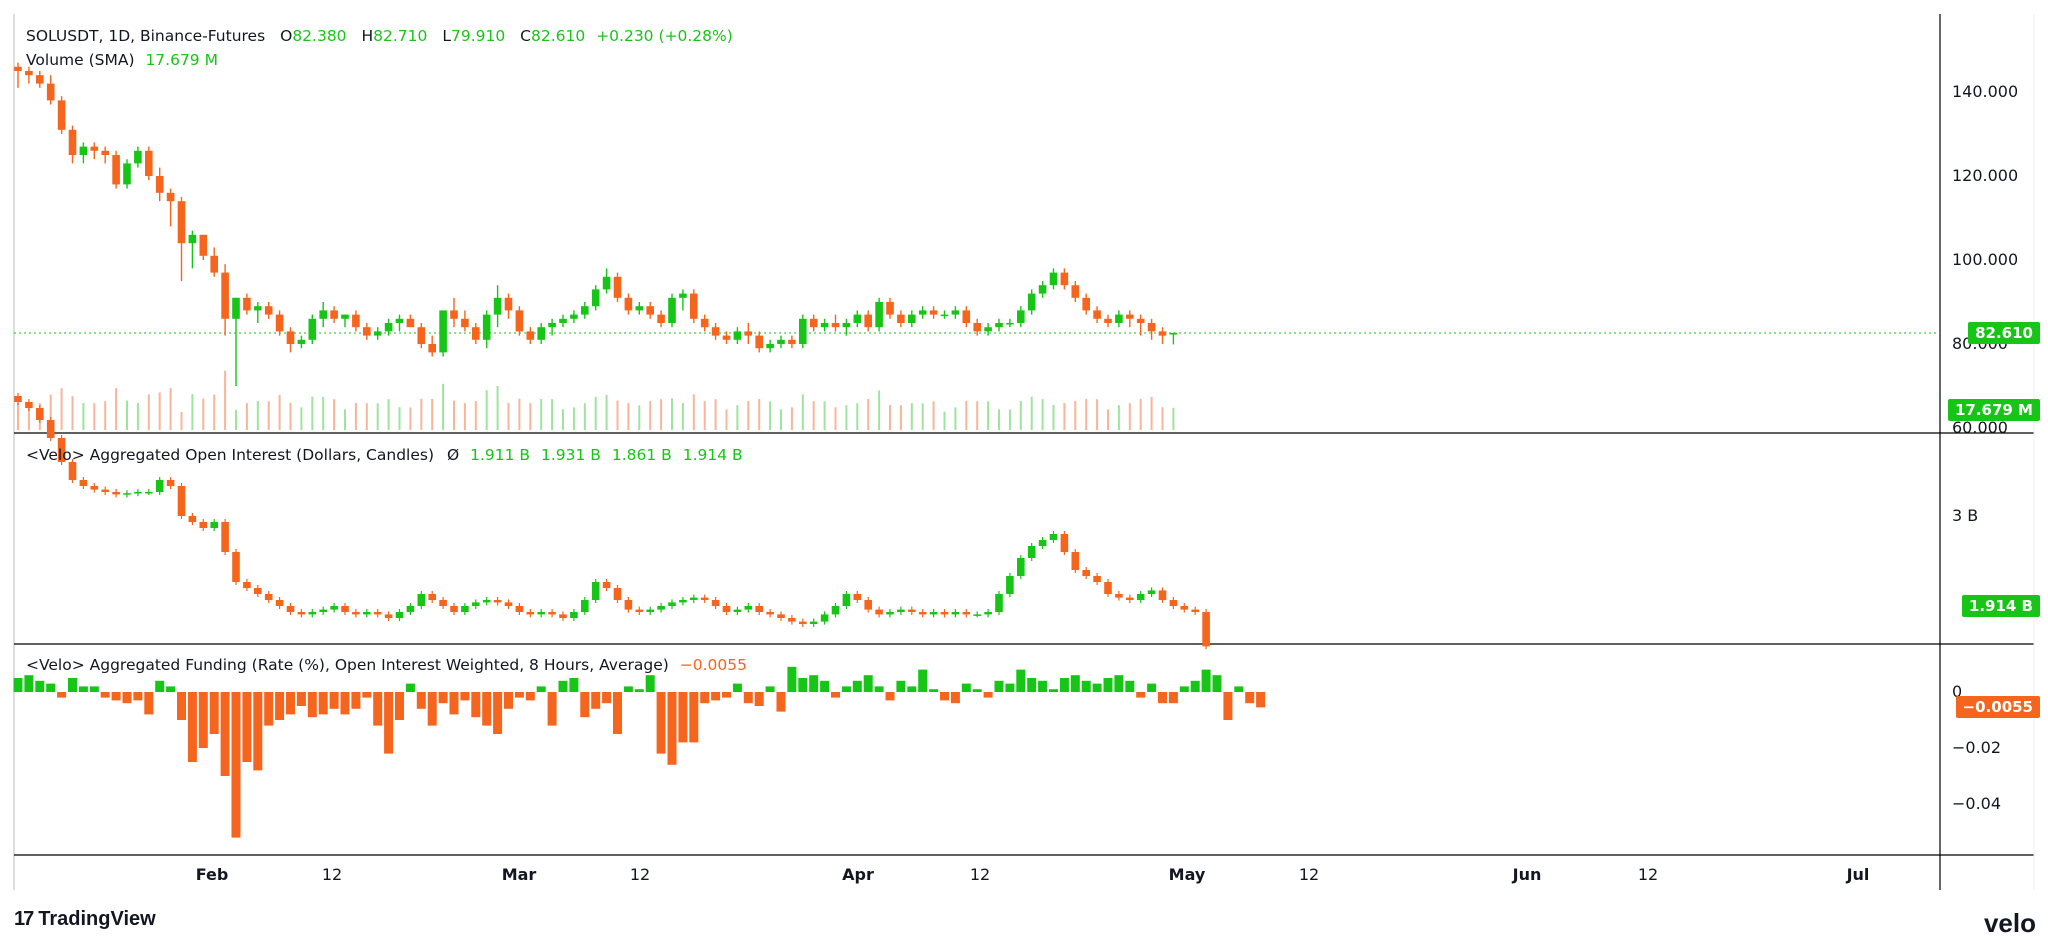 Image resolution: width=2048 pixels, height=946 pixels. Describe the element at coordinates (519, 874) in the screenshot. I see `time-tick-label: Mar` at that location.